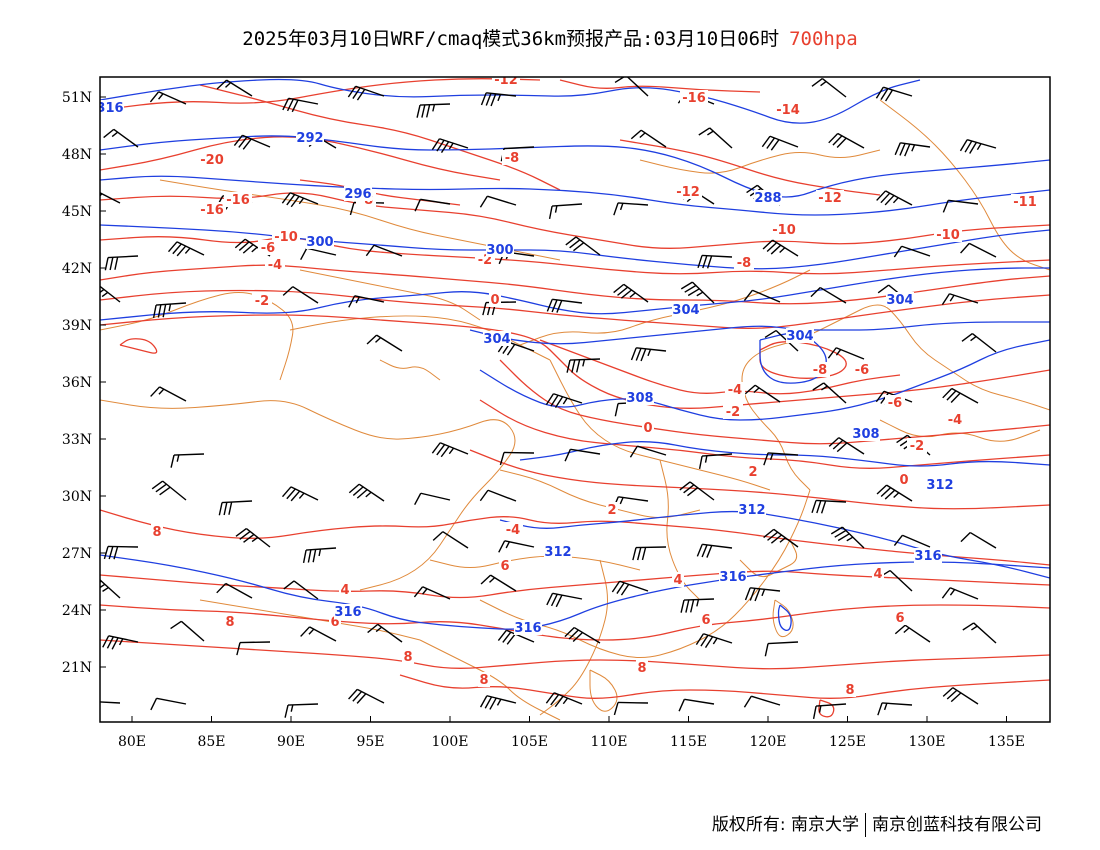 The width and height of the screenshot is (1100, 850). I want to click on lat-tick-label: 21N, so click(77, 668).